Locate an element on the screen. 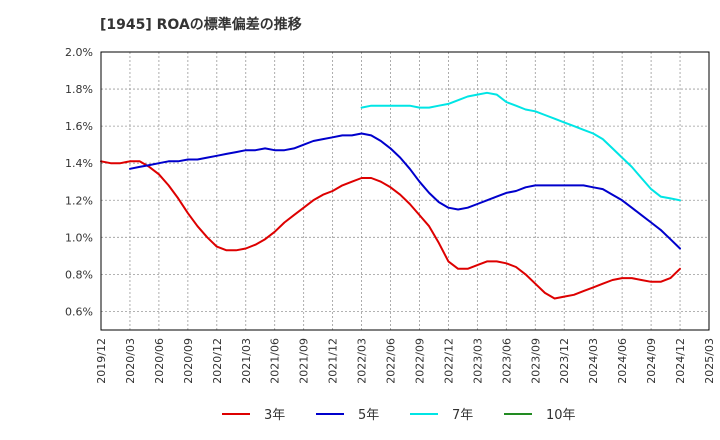 Image resolution: width=720 pixels, height=440 pixels. y-tick-label: 1.0% is located at coordinates (79, 237).